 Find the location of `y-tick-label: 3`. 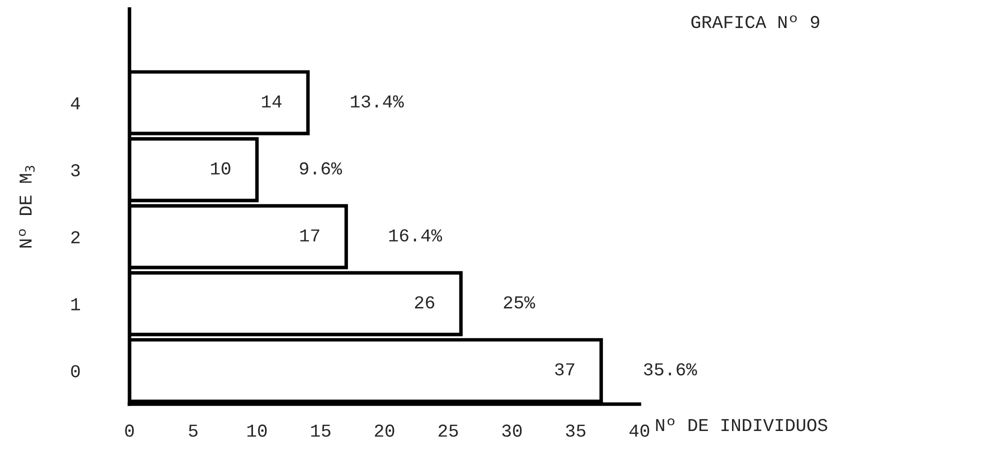

y-tick-label: 3 is located at coordinates (75, 170).